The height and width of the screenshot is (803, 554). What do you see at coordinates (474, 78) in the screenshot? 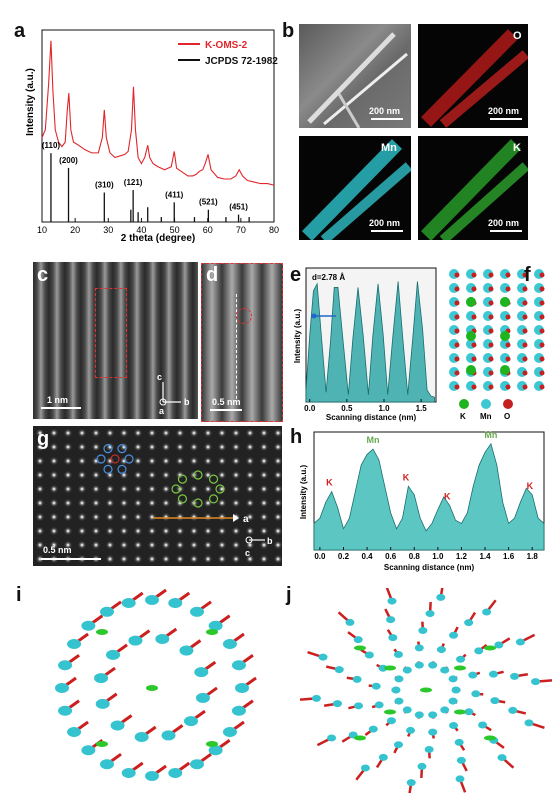
I see `eds-o-rods` at bounding box center [474, 78].